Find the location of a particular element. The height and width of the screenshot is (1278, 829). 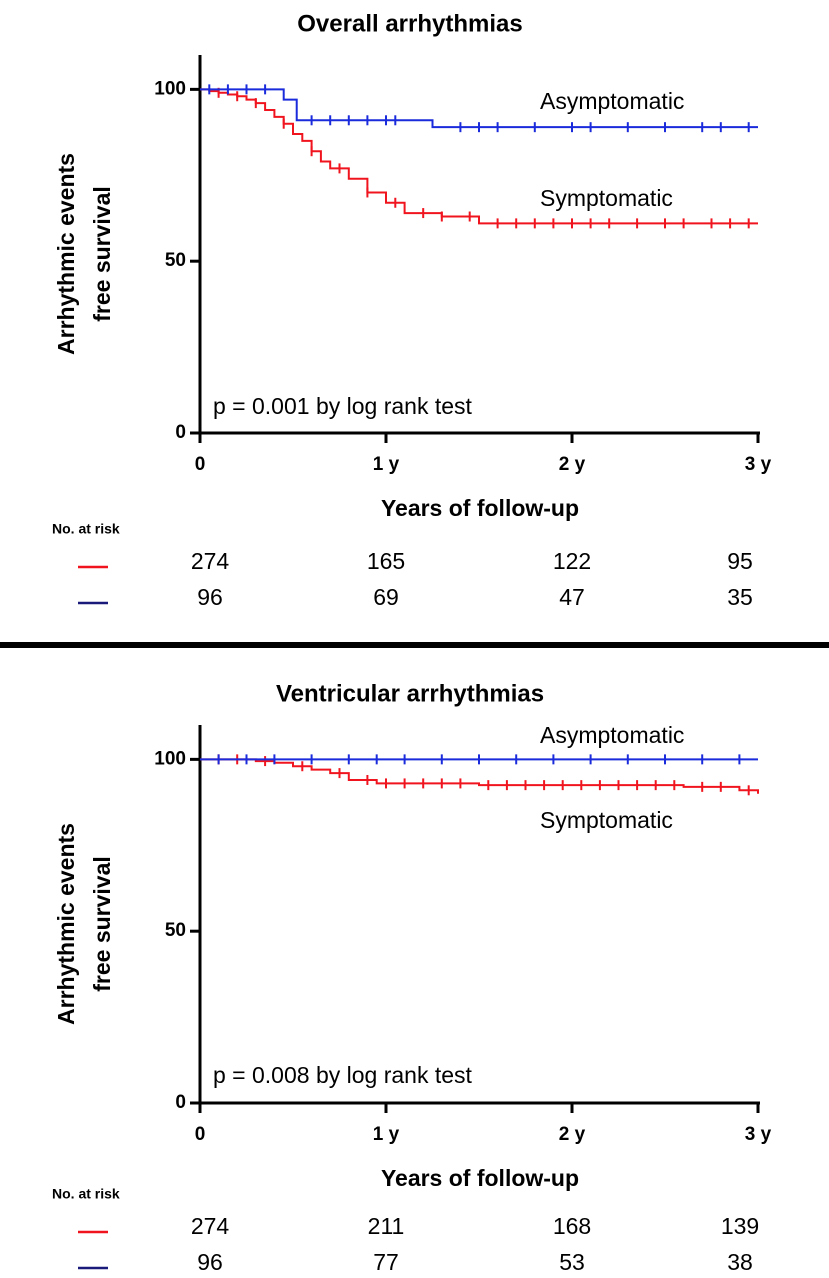

risk-count: 53 is located at coordinates (572, 1262).